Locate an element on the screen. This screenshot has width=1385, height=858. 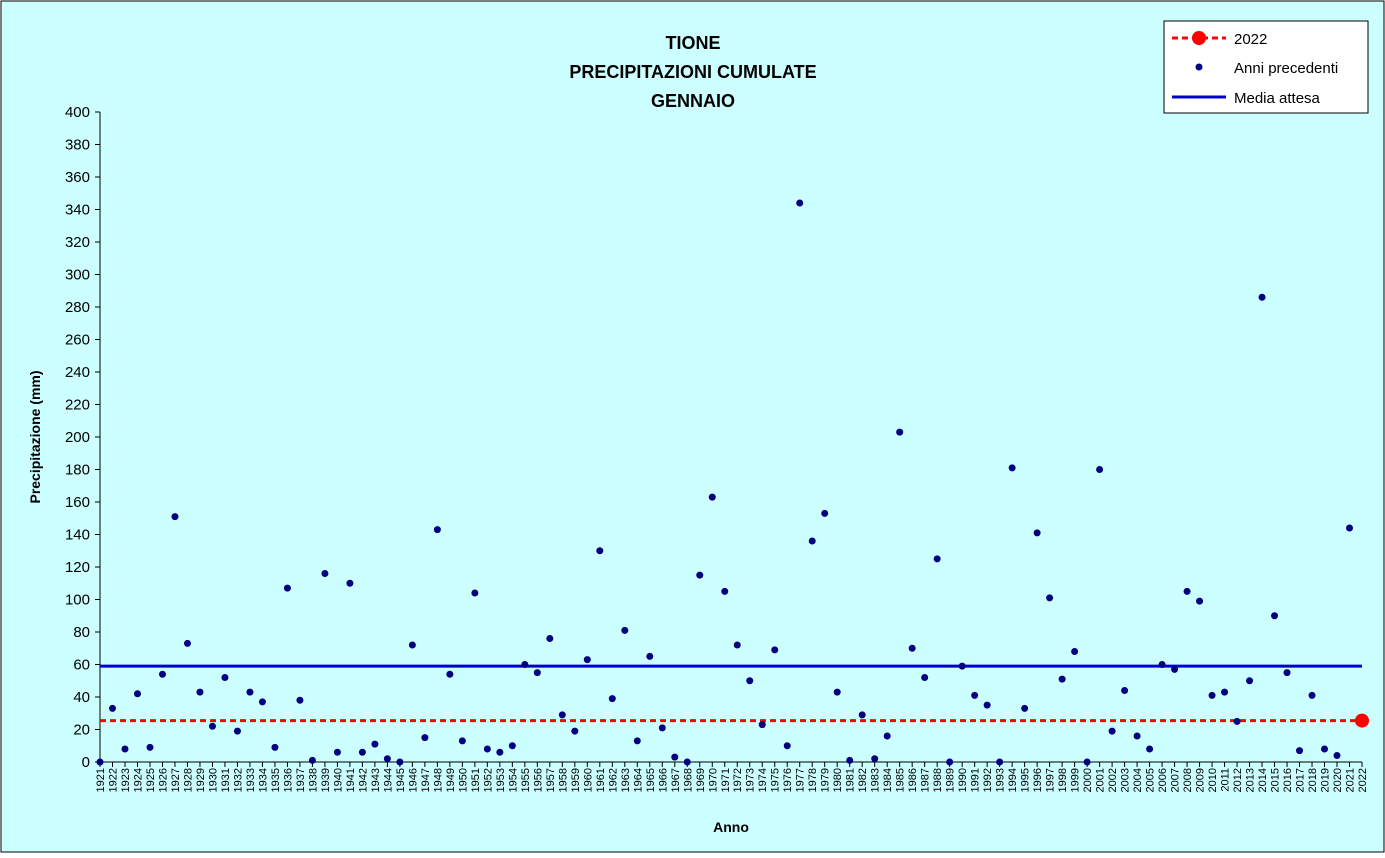
data-point-2002 is located at coordinates (1112, 731).